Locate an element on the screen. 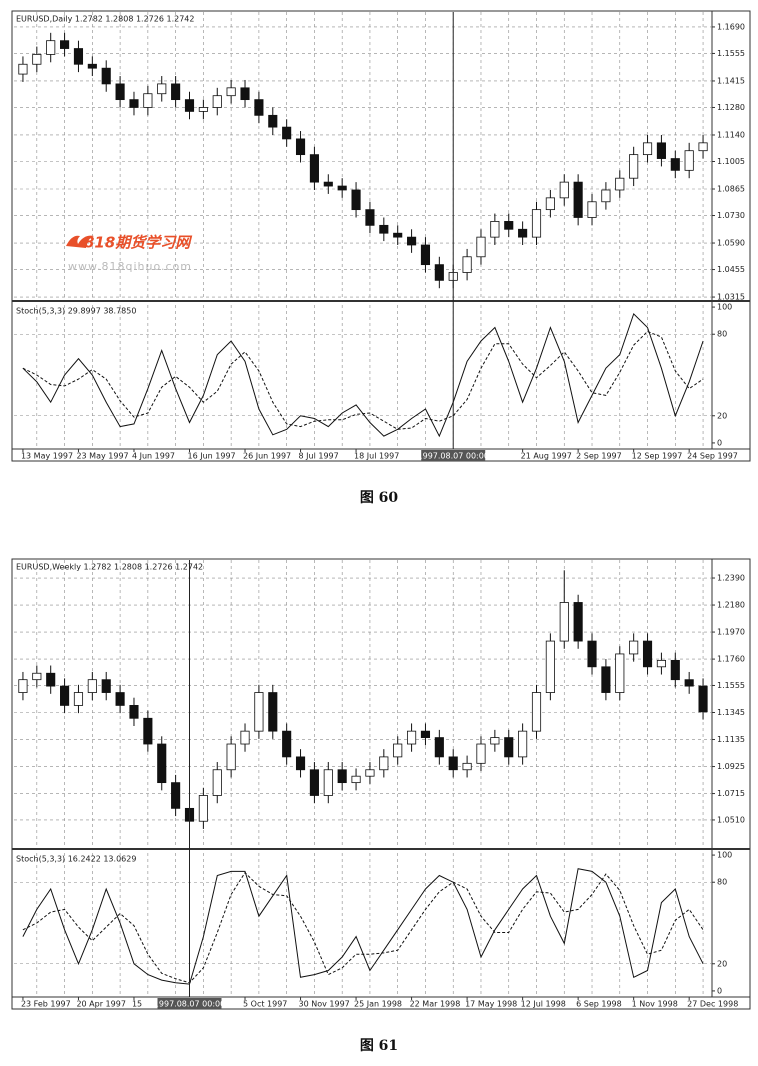 The height and width of the screenshot is (1066, 758). x-tick-label: 4 Jun 1997 is located at coordinates (153, 456).